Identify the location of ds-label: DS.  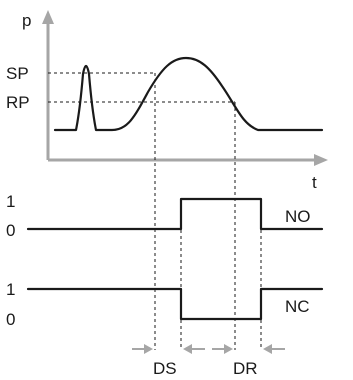
(165, 368).